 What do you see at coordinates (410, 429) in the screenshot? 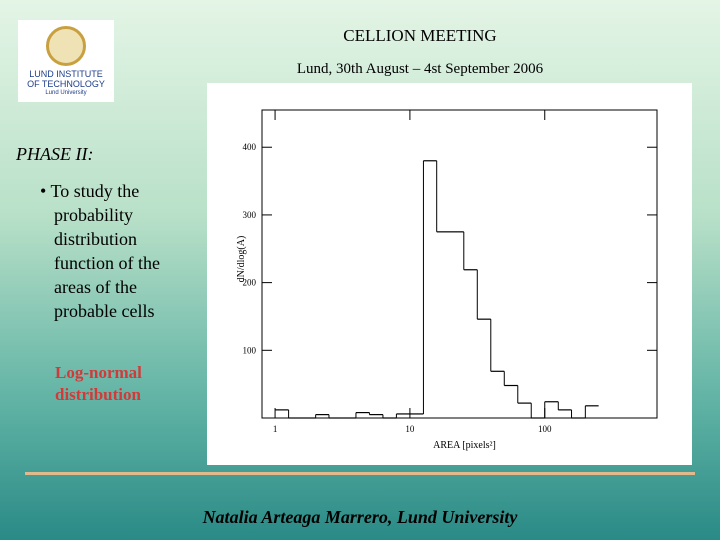
I see `x-tick-label: 10` at bounding box center [410, 429].